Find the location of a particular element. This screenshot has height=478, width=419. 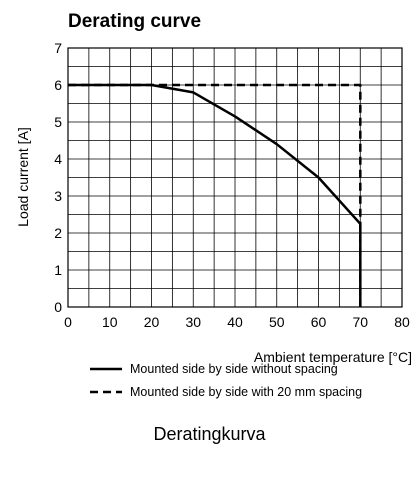

y-tick-label: 4 is located at coordinates (58, 159).